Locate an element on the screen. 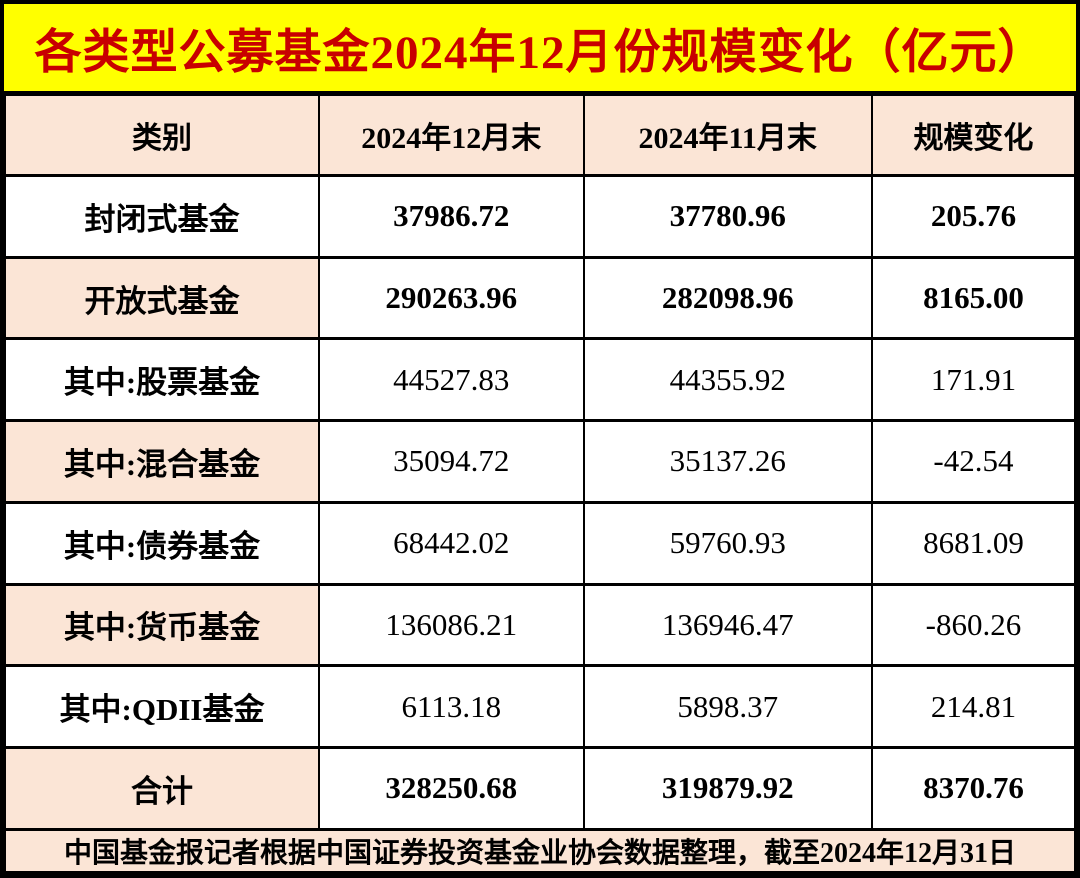  row-label: 开放式基金 is located at coordinates (162, 298).